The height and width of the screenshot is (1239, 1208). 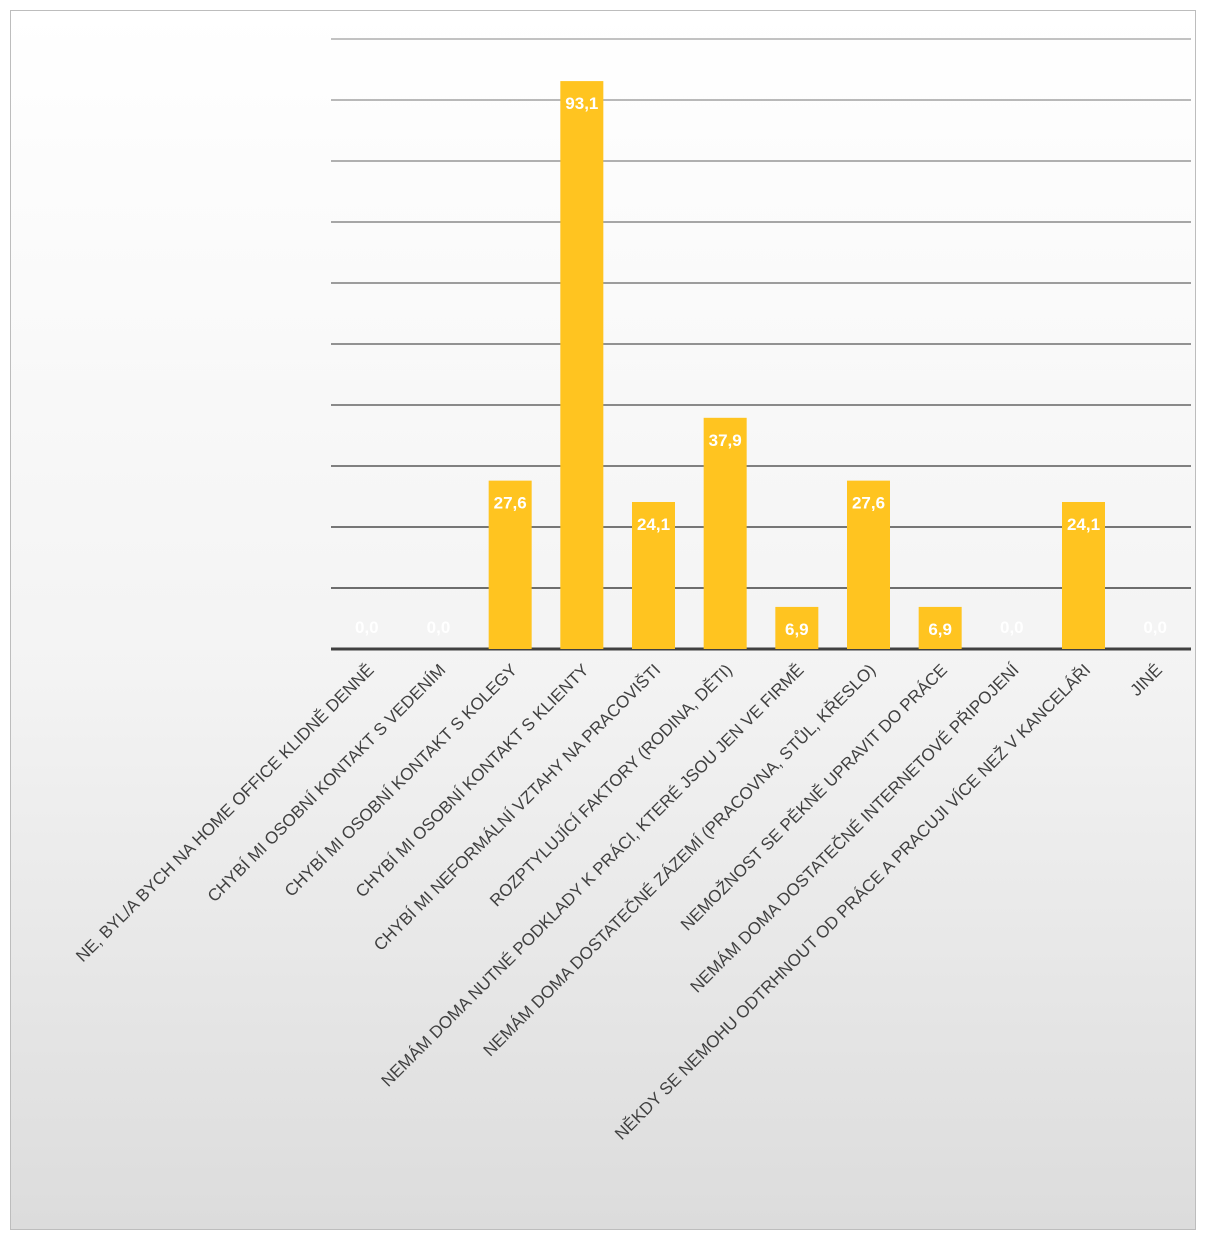 What do you see at coordinates (725, 440) in the screenshot?
I see `data-label: 37,9` at bounding box center [725, 440].